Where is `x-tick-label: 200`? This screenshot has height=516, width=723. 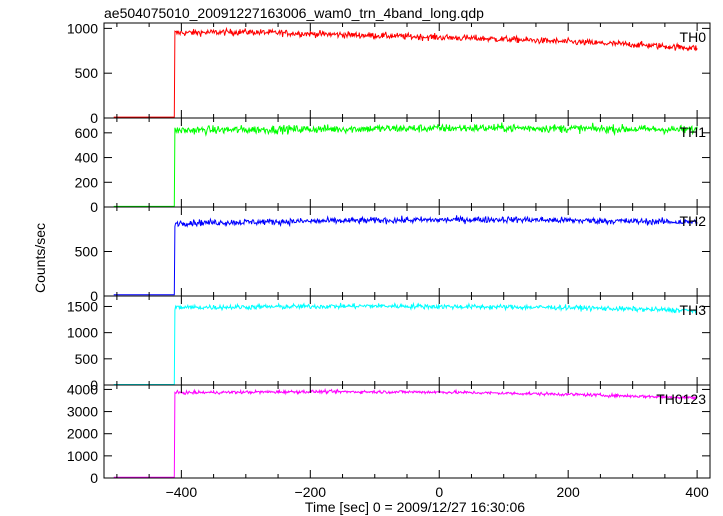
x-tick-label: 200 is located at coordinates (568, 492).